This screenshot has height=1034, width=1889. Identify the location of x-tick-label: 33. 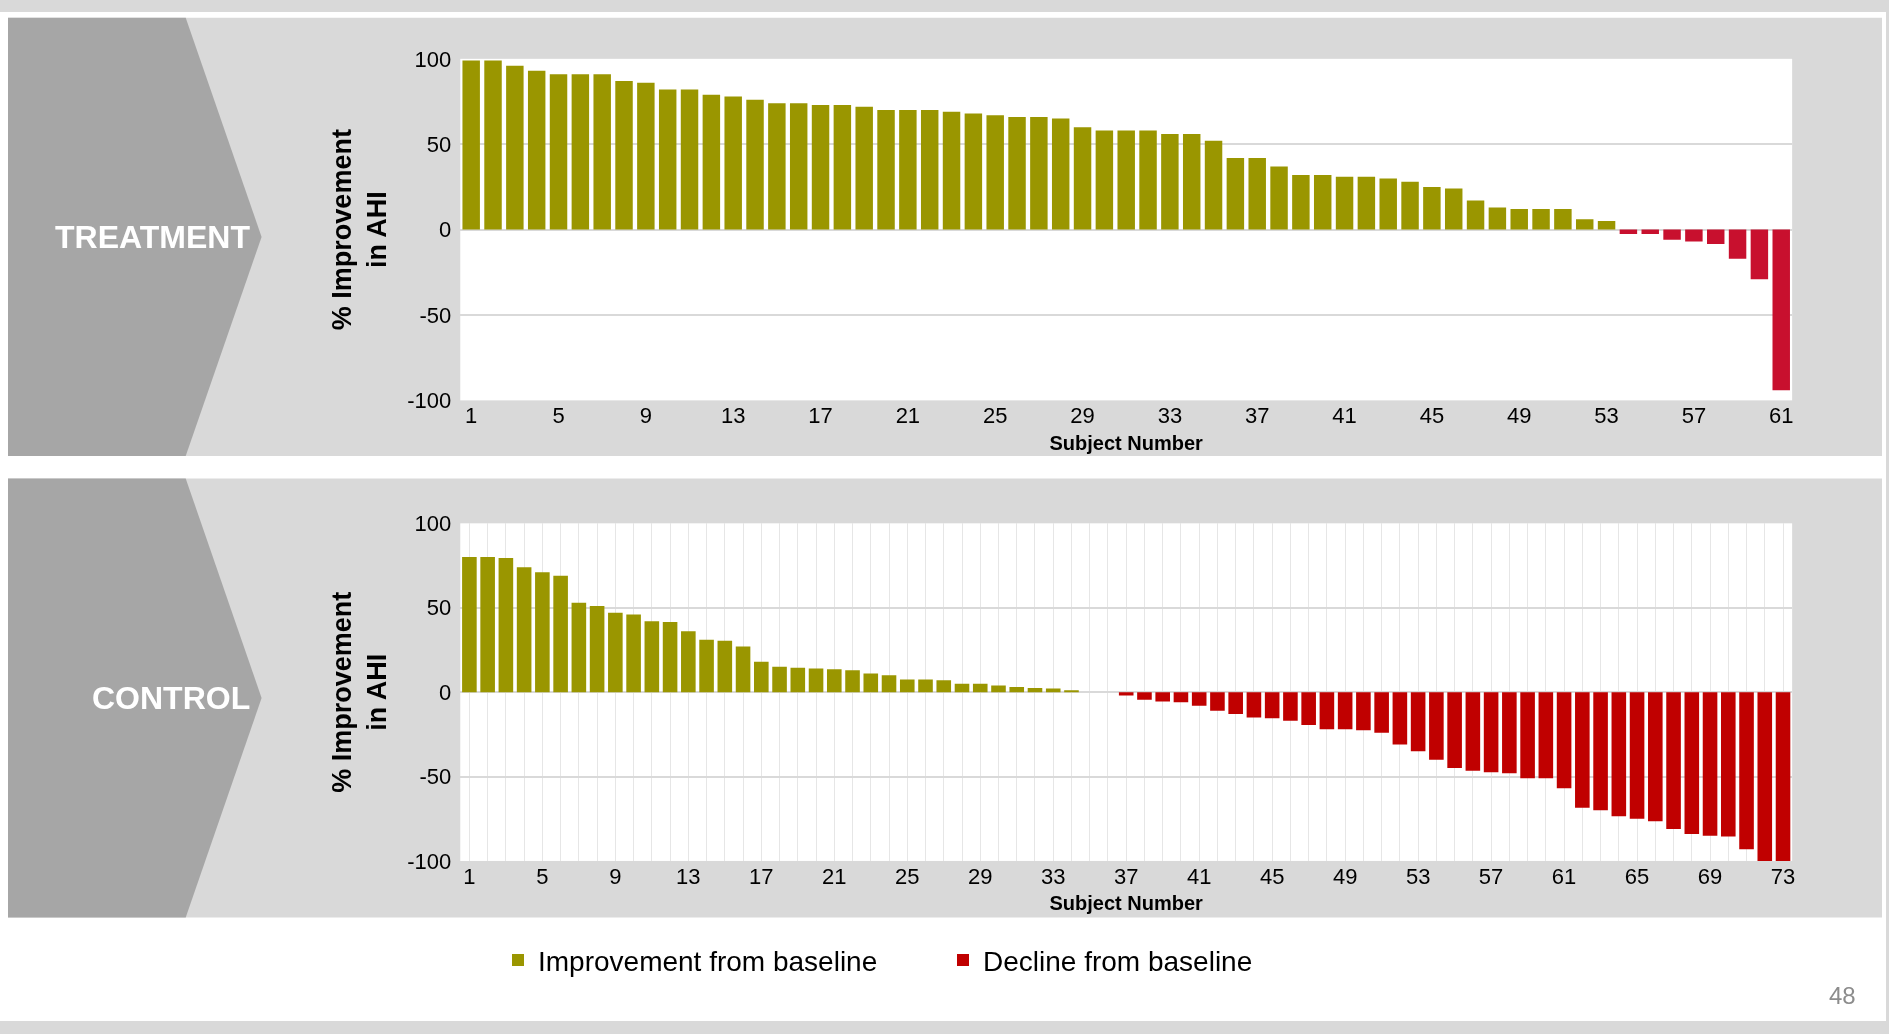
(1170, 416).